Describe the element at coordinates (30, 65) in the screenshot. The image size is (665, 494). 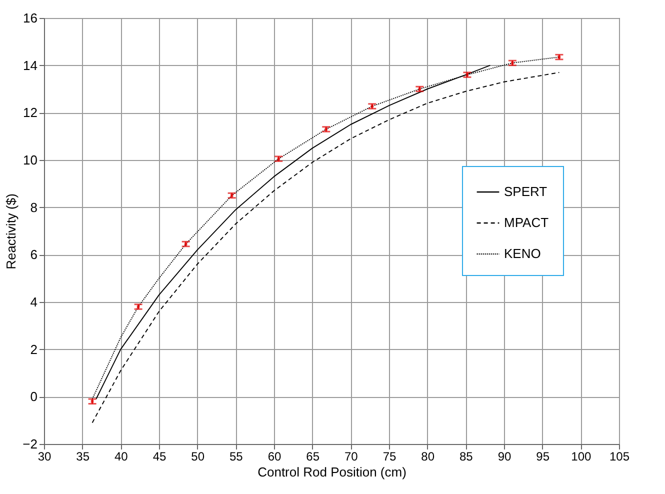
I see `y-tick-label: 14` at that location.